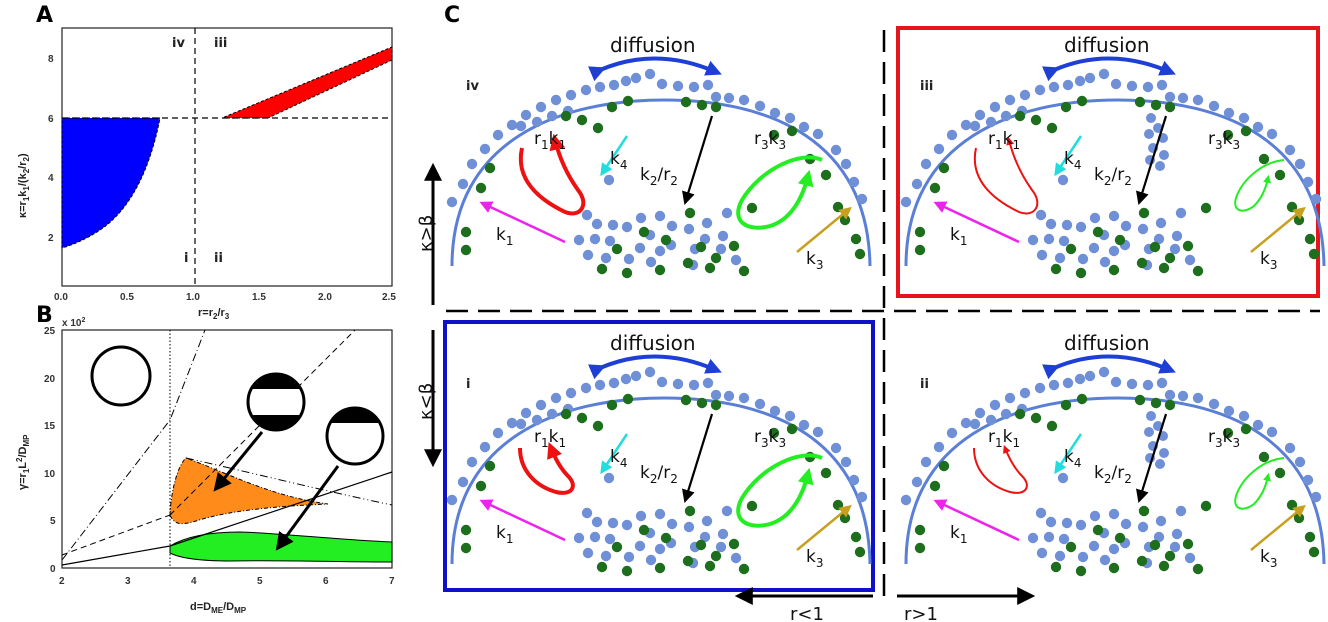  What do you see at coordinates (468, 384) in the screenshot?
I see `cell-quadrant-label: i` at bounding box center [468, 384].